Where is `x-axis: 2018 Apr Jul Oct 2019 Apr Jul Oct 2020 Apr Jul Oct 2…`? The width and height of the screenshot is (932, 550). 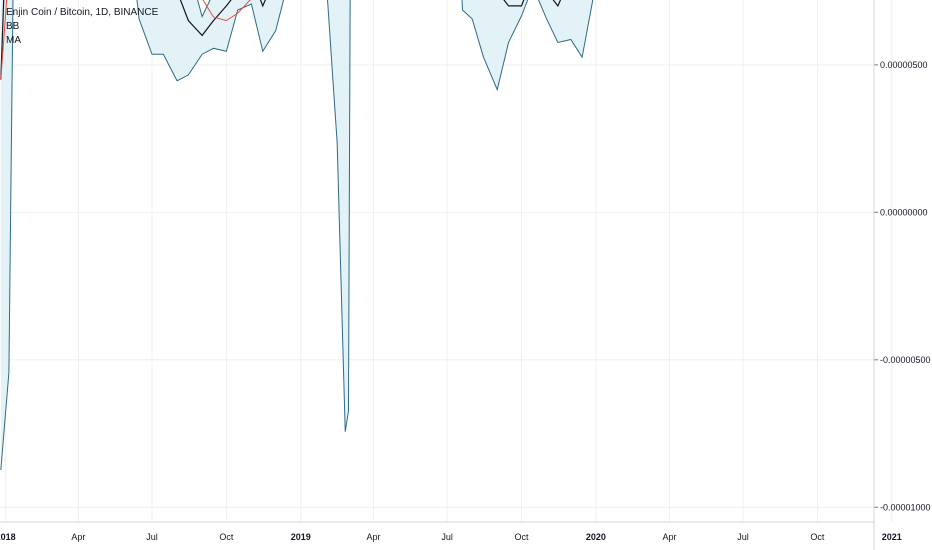 x-axis: 2018 Apr Jul Oct 2019 Apr Jul Oct 2020 Apr Jul Oct 2… is located at coordinates (466, 531).